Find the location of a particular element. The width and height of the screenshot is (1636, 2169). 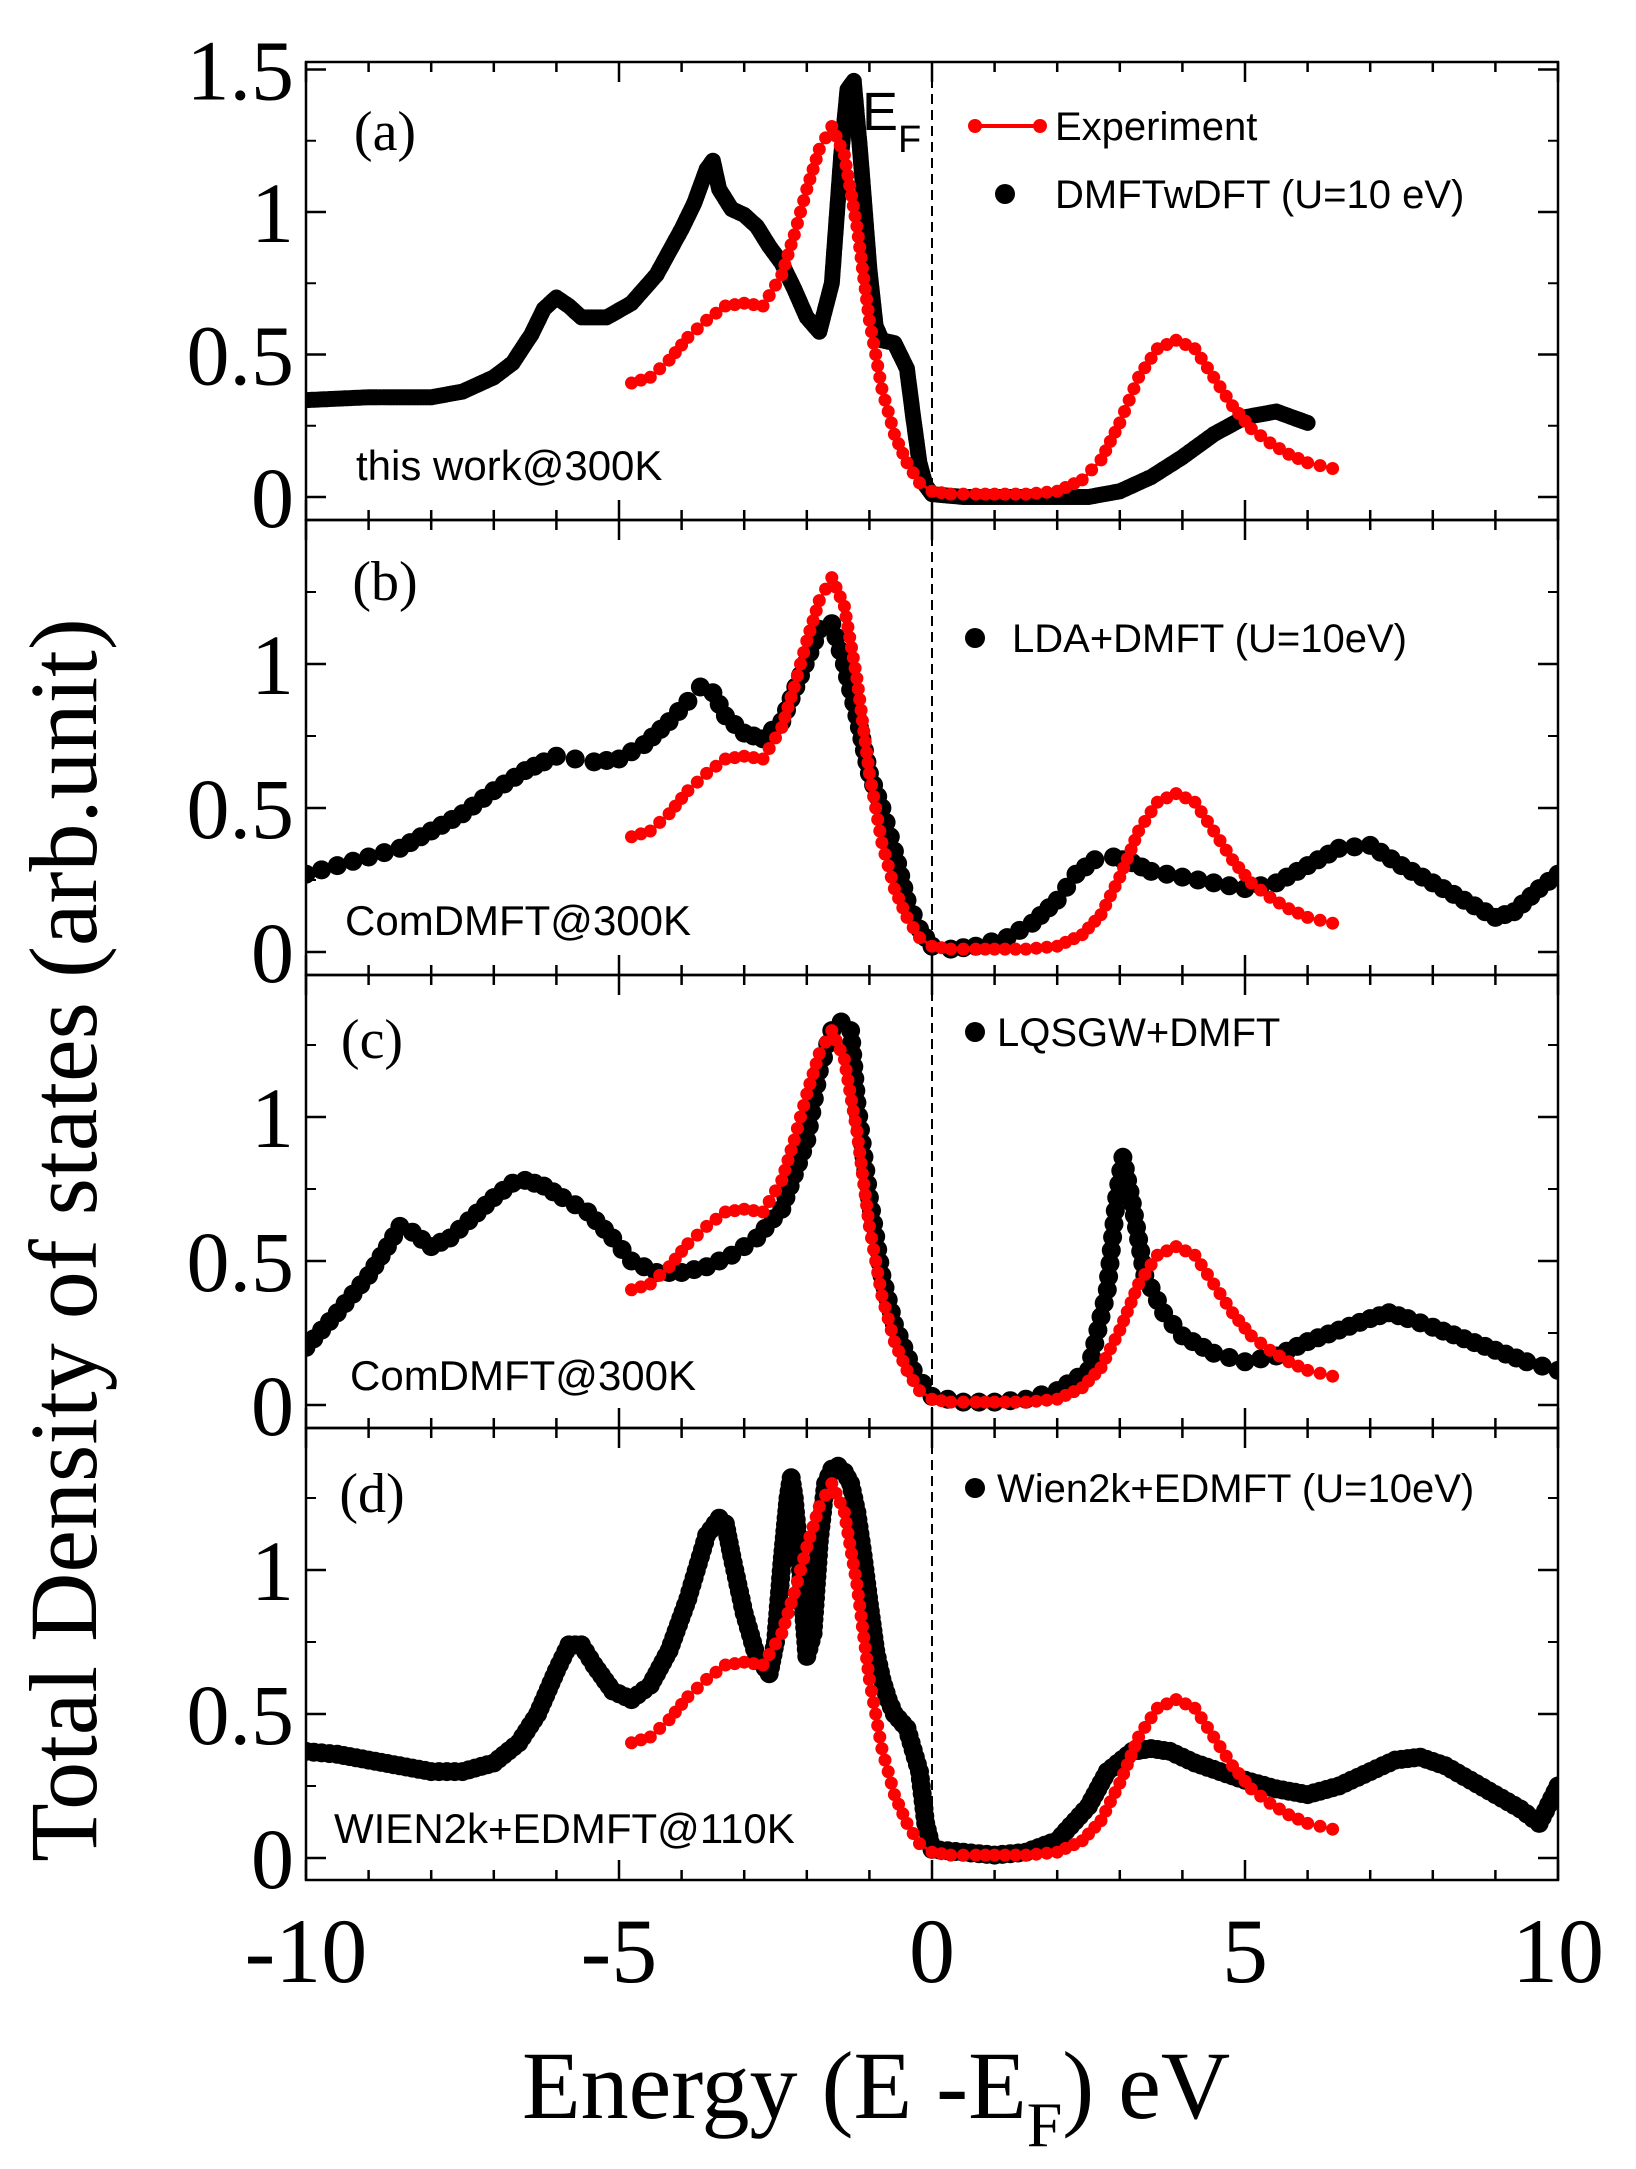

panel-label: (c) is located at coordinates (372, 1040).